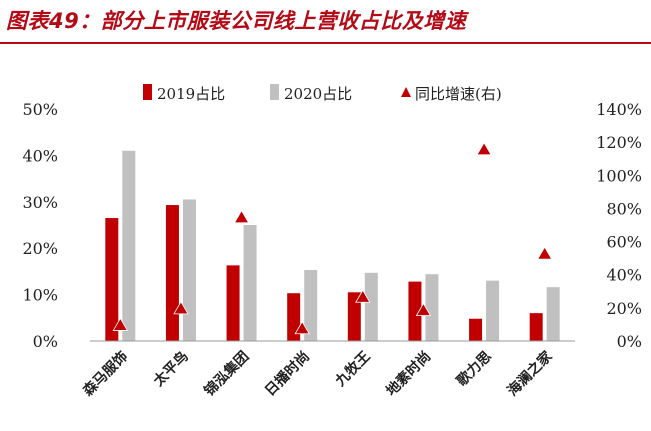 The image size is (651, 431). What do you see at coordinates (40, 109) in the screenshot?
I see `left-tick-label: 50%` at bounding box center [40, 109].